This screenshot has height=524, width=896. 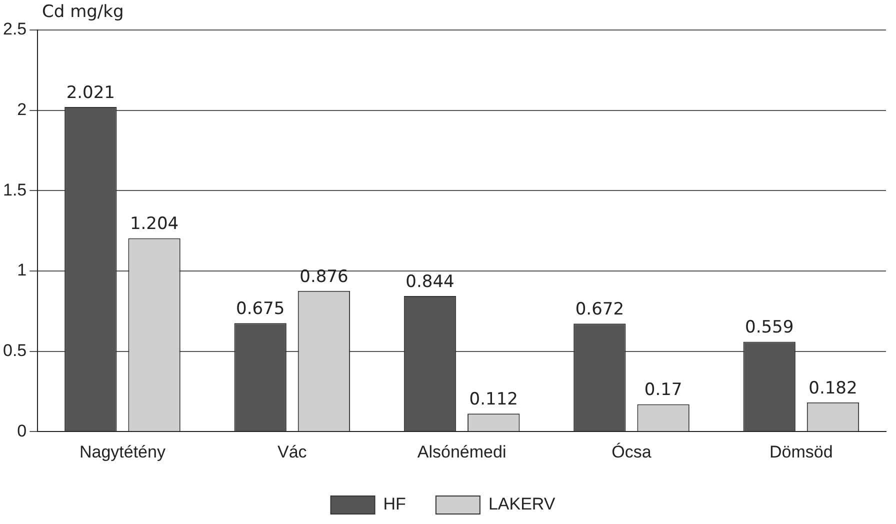 I want to click on data-label: 0.876, so click(x=324, y=276).